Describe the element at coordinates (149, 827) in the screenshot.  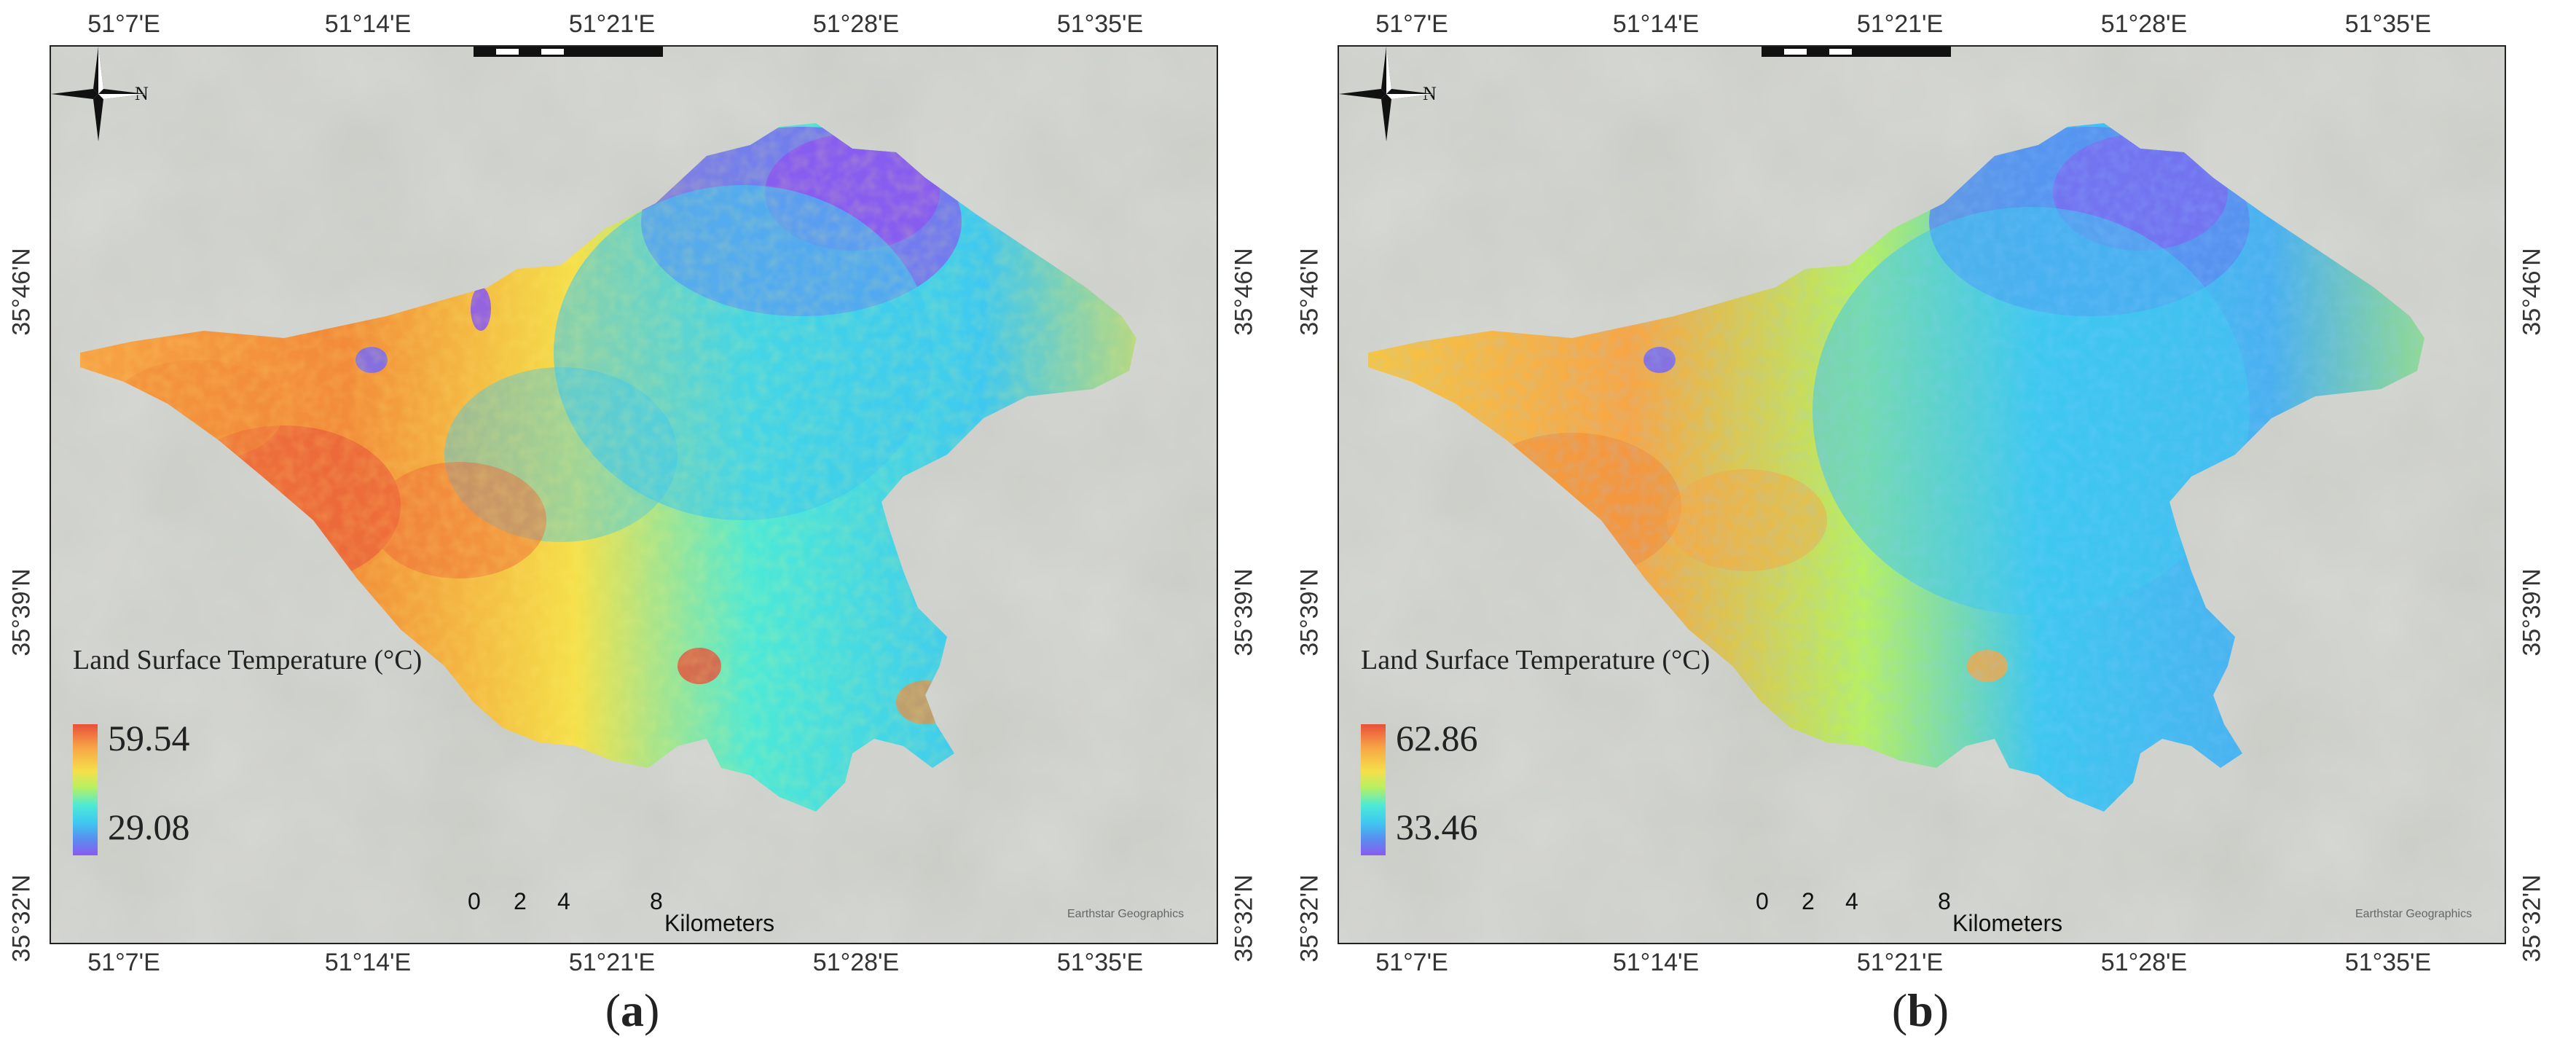
I see `legend-min-value: 29.08` at that location.